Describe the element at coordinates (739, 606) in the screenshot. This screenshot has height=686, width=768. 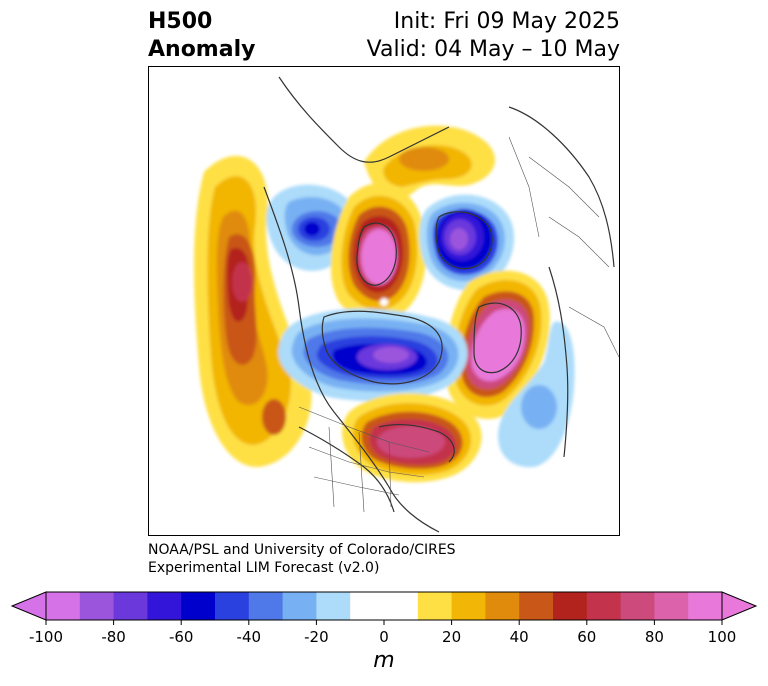
I see `colorbar-right-extend` at that location.